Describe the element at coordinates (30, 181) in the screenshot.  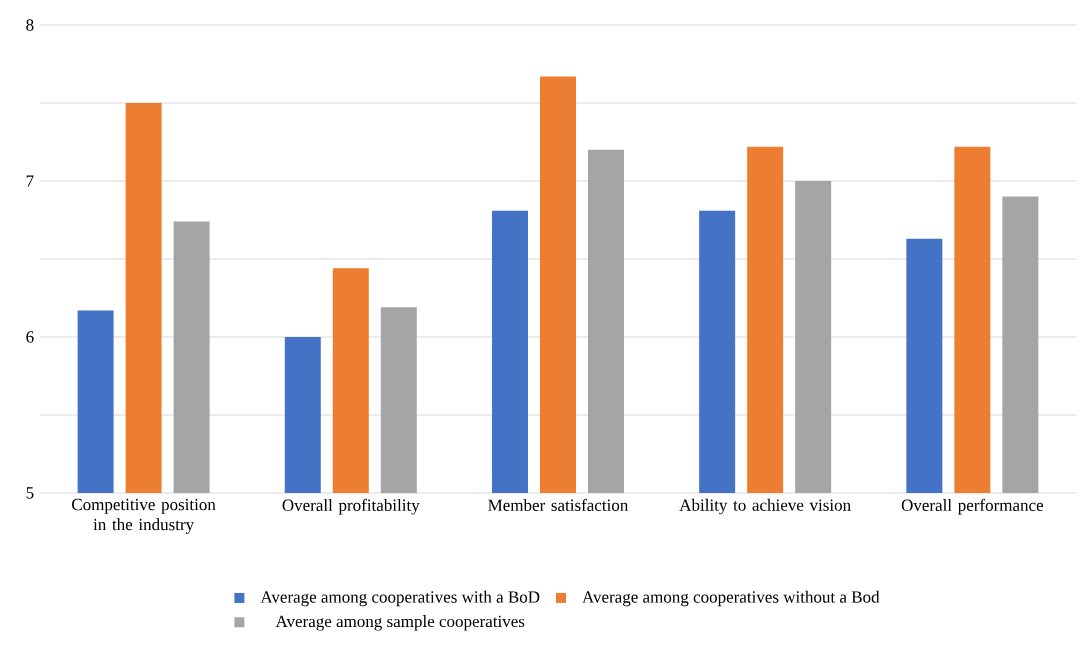
I see `y-tick-label: 7` at that location.